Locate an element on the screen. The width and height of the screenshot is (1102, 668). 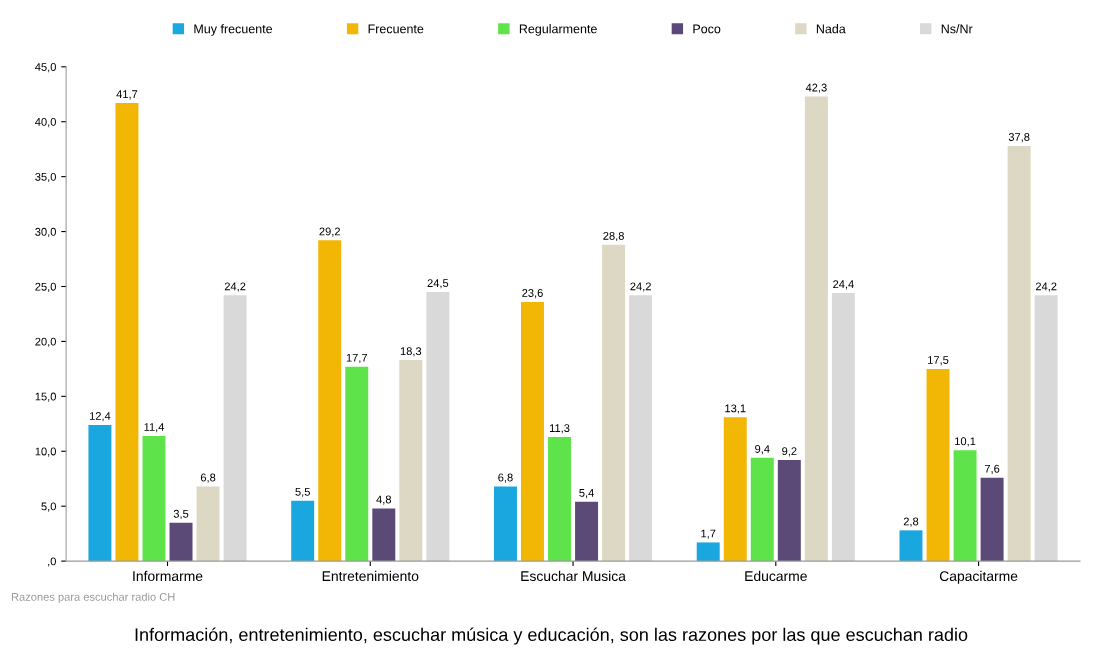
data-label: 3,5 is located at coordinates (181, 514).